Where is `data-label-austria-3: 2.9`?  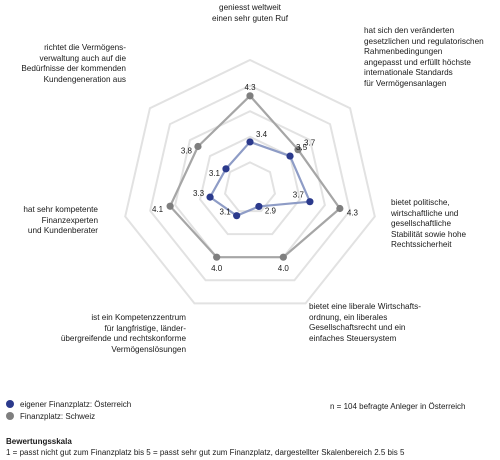 data-label-austria-3: 2.9 is located at coordinates (271, 210).